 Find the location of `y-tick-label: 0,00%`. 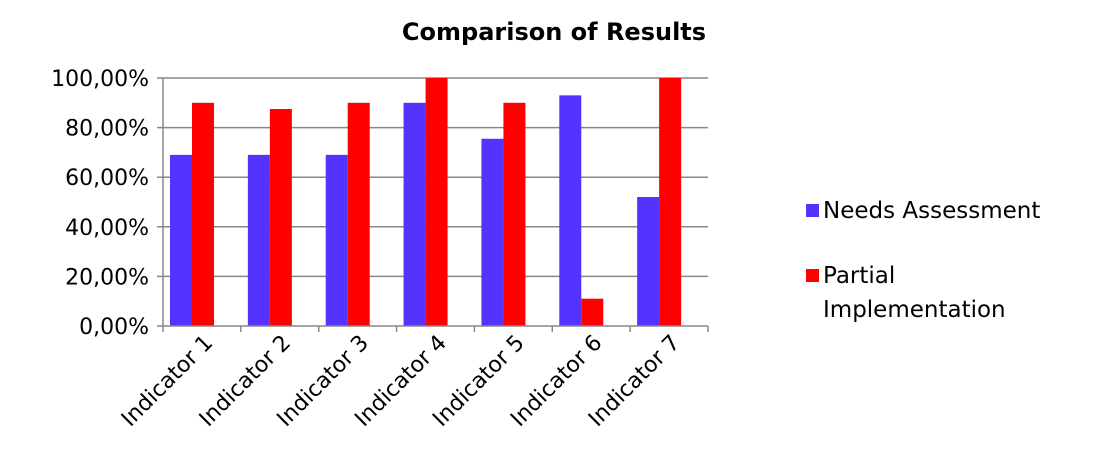

y-tick-label: 0,00% is located at coordinates (114, 327).